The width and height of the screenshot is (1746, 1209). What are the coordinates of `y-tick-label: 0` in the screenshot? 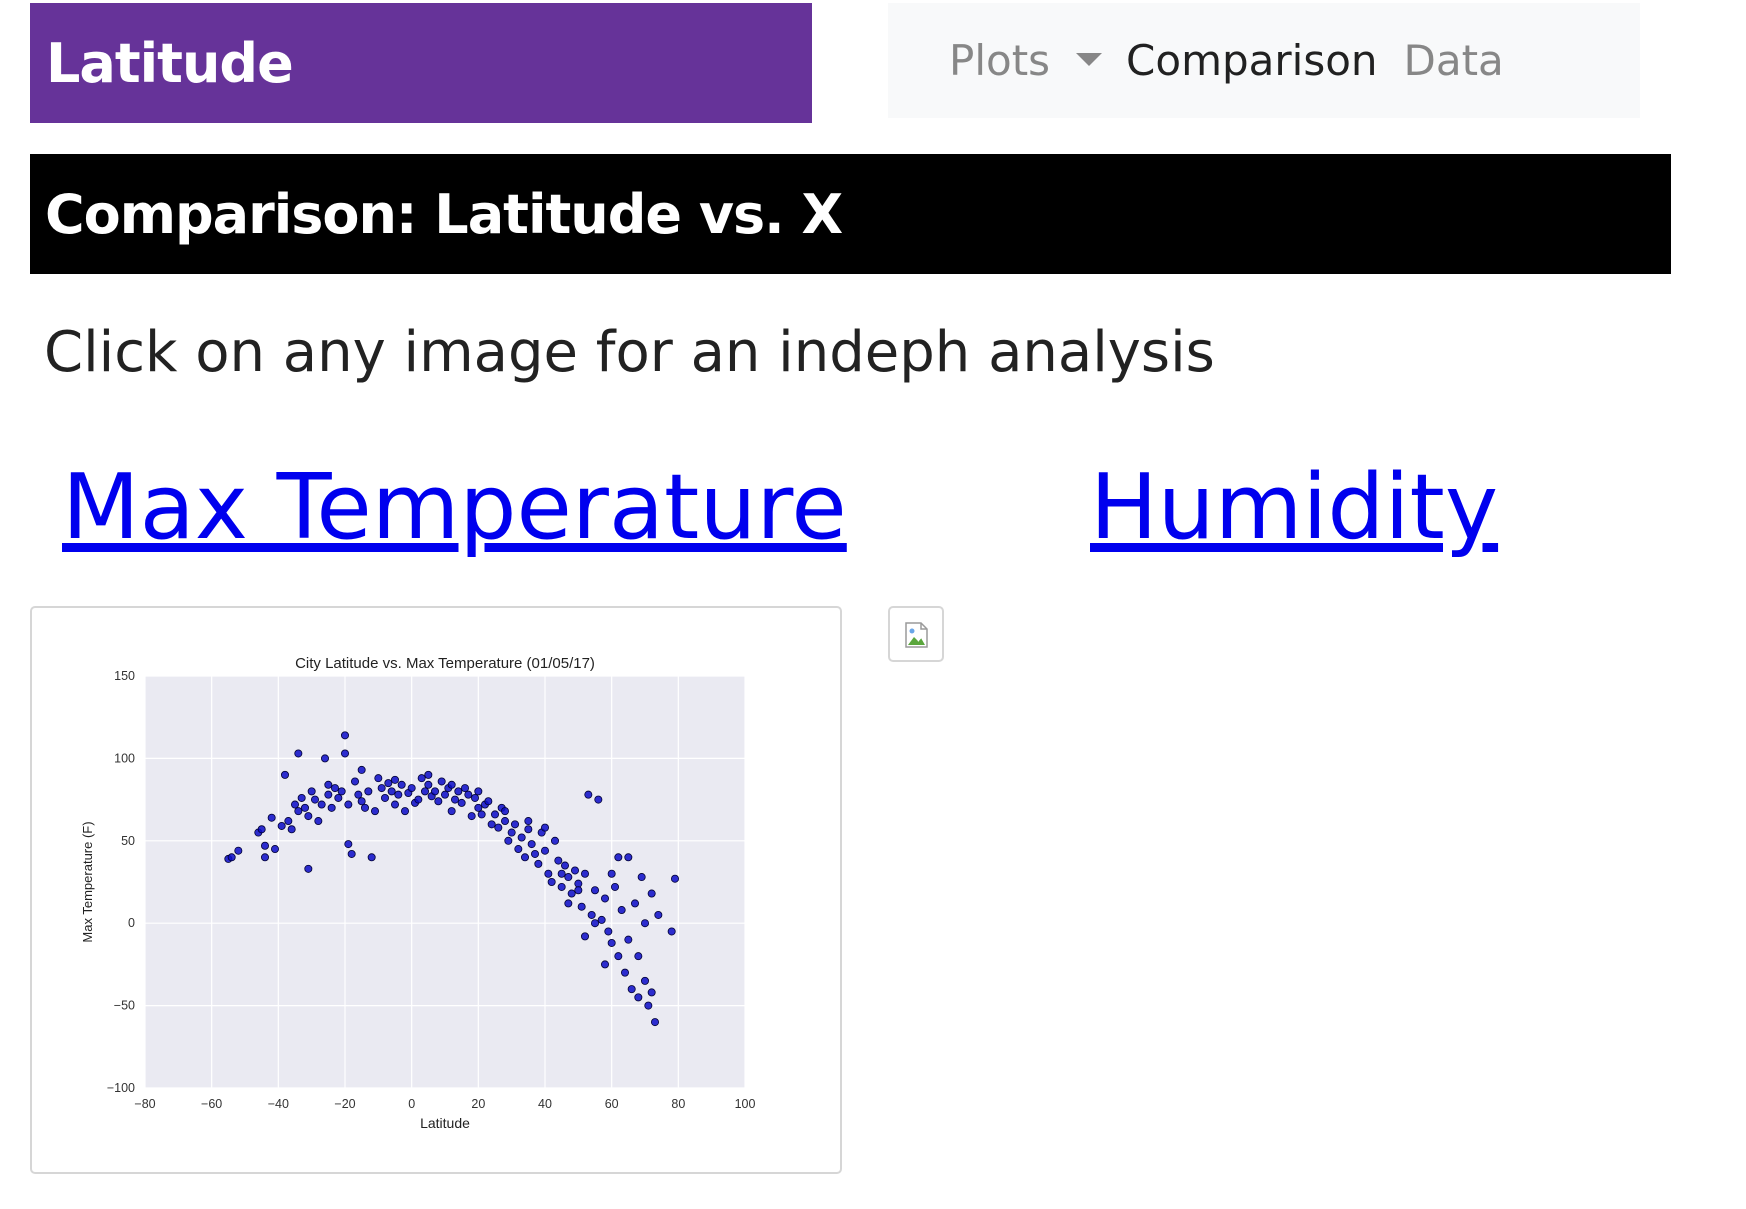 It's located at (131, 923).